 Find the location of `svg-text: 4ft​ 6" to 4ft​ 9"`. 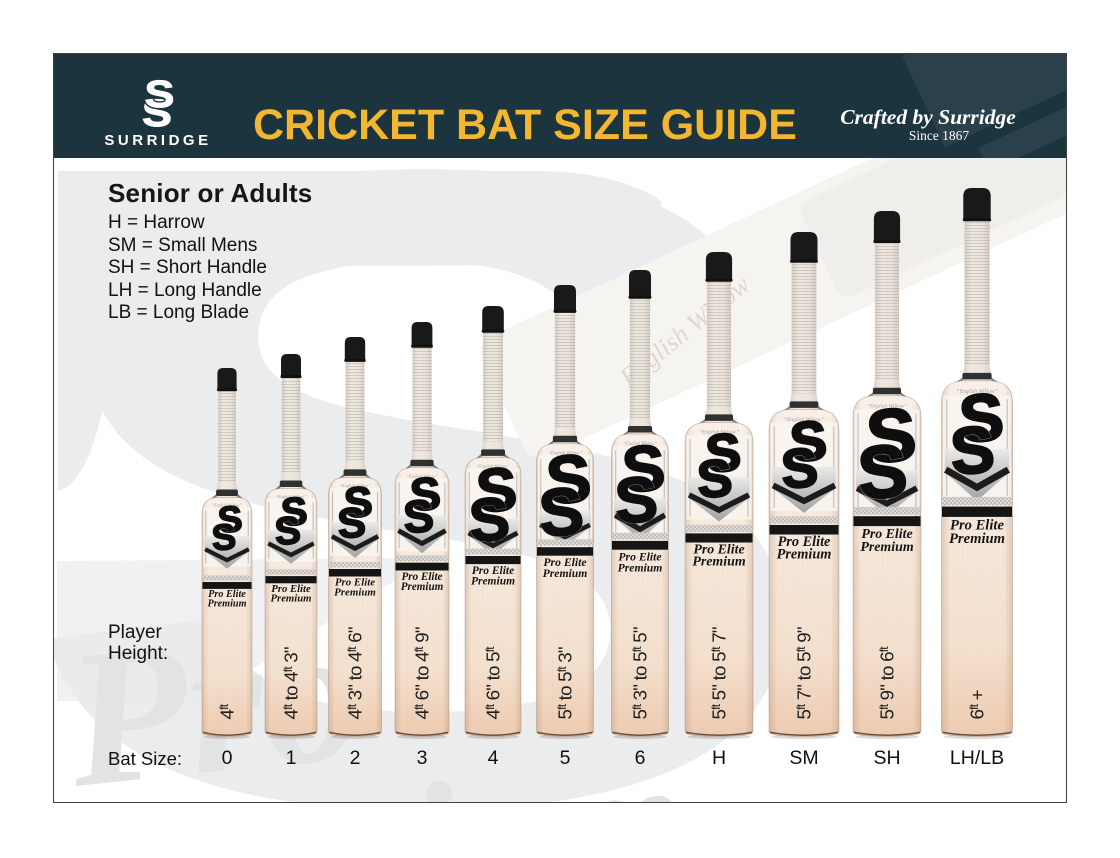

svg-text: 4ft​ 6" to 4ft​ 9" is located at coordinates (422, 673).